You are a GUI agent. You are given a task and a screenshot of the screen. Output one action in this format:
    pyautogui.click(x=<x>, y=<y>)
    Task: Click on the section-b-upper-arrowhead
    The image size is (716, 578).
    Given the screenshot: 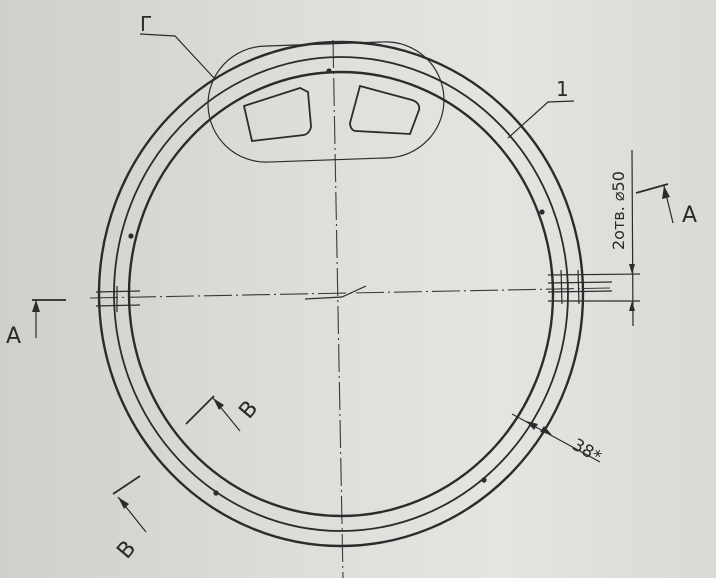 What is the action you would take?
    pyautogui.click(x=218, y=404)
    